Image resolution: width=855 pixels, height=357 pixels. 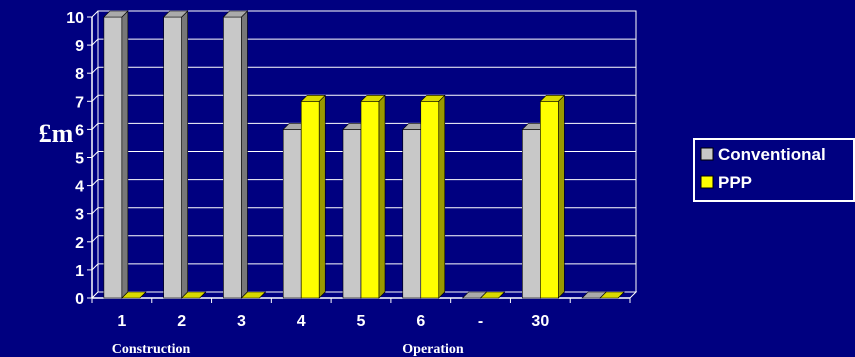 I want to click on y-tick-label: 8, so click(x=79, y=74).